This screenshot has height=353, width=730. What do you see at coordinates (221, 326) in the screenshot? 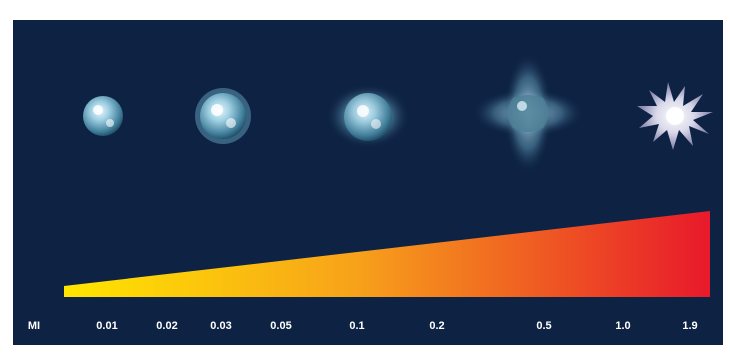
I see `mi-tick-label: 0.03` at bounding box center [221, 326].